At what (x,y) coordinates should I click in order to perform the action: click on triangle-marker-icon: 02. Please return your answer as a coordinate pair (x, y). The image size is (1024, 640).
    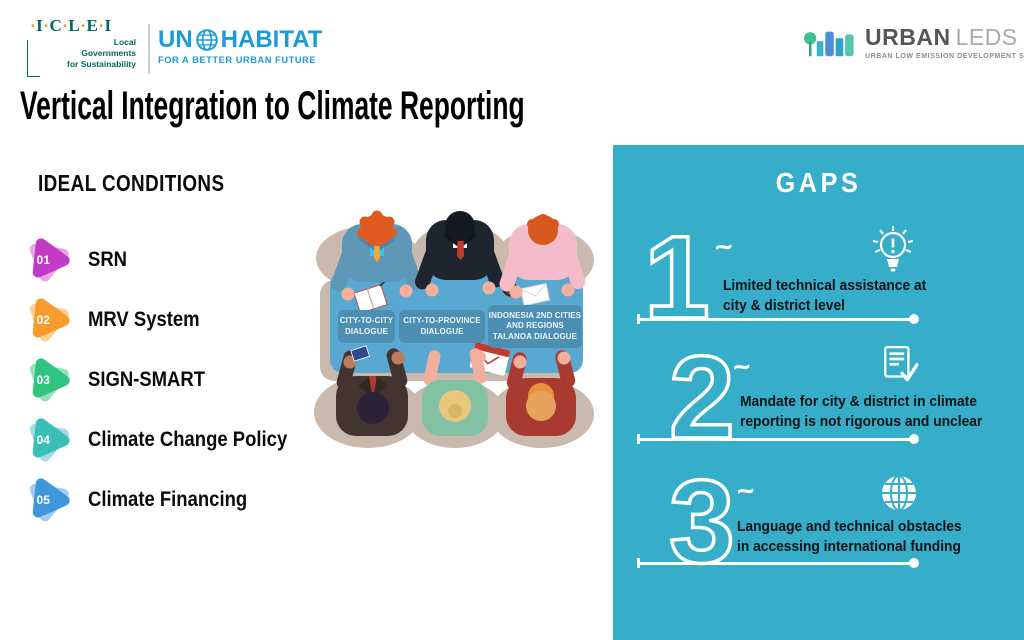
    Looking at the image, I should click on (49, 320).